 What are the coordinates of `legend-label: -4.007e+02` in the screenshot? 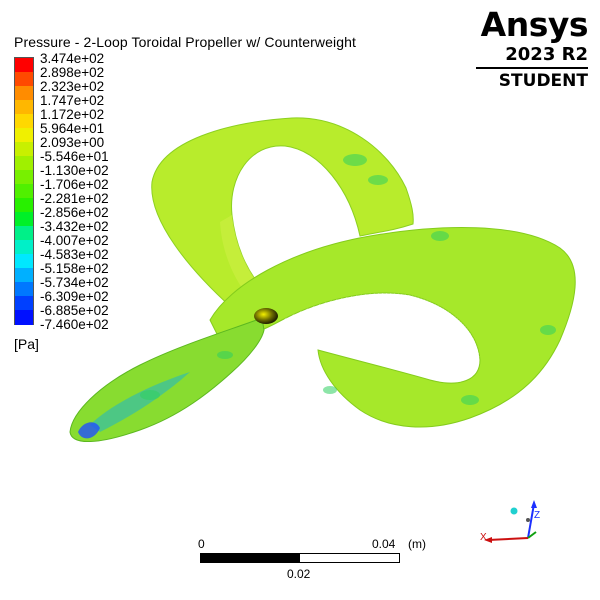 It's located at (74, 240).